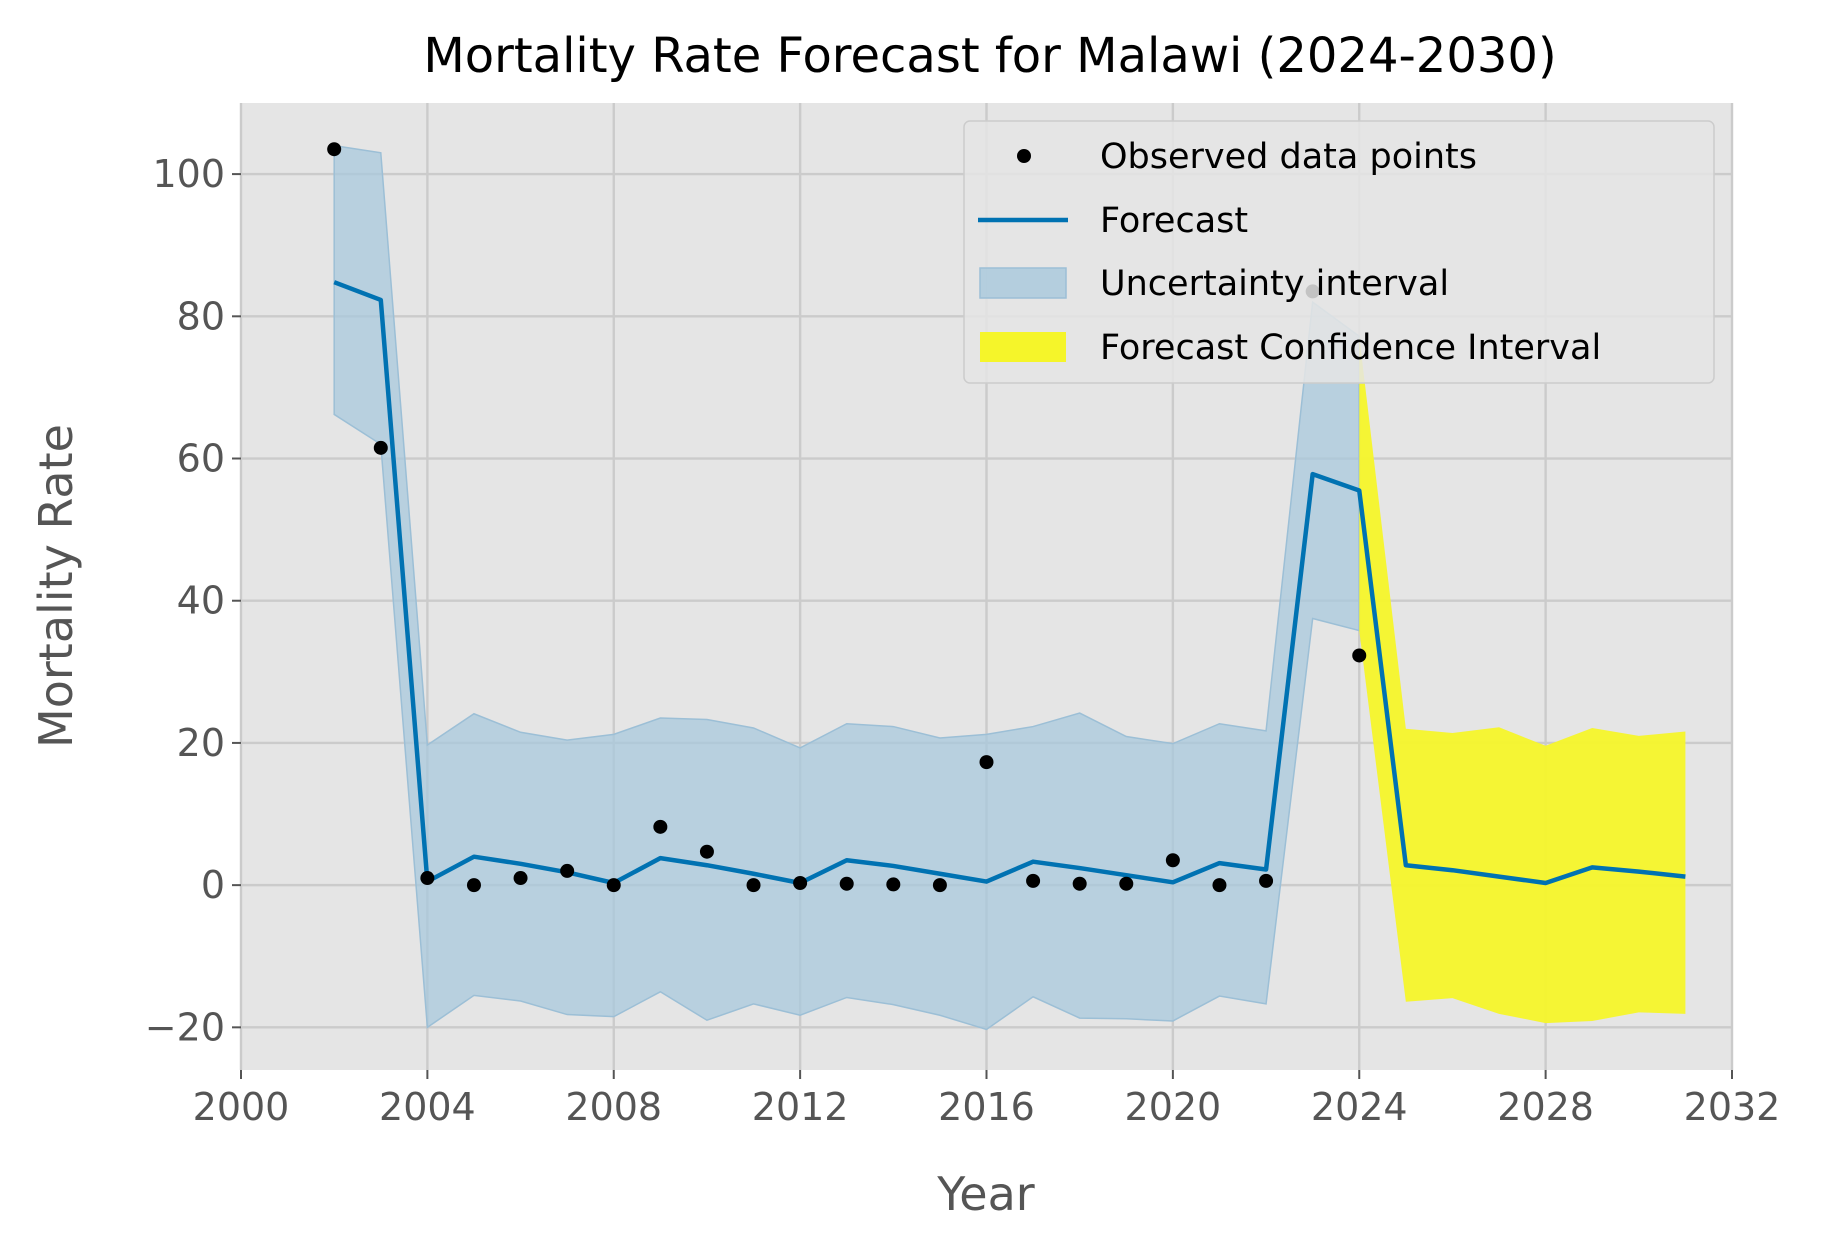 Image resolution: width=1821 pixels, height=1249 pixels. I want to click on observed-point-2006, so click(520, 878).